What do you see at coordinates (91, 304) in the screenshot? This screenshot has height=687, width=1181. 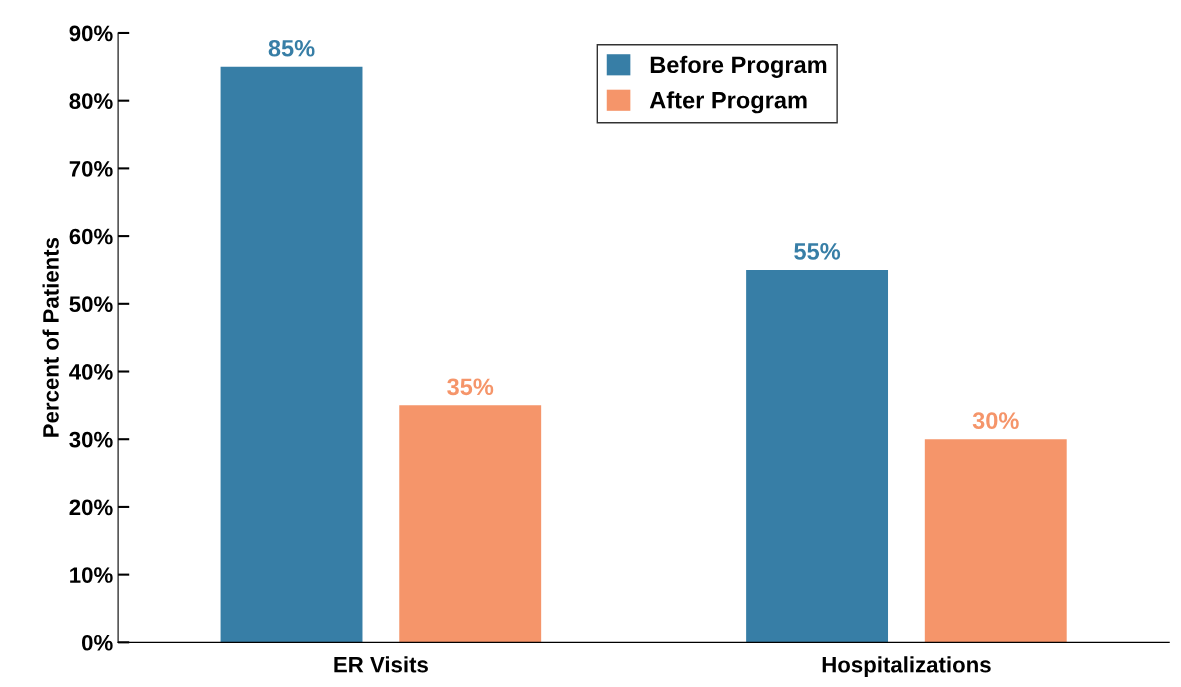 I see `y-tick-label: 50%` at bounding box center [91, 304].